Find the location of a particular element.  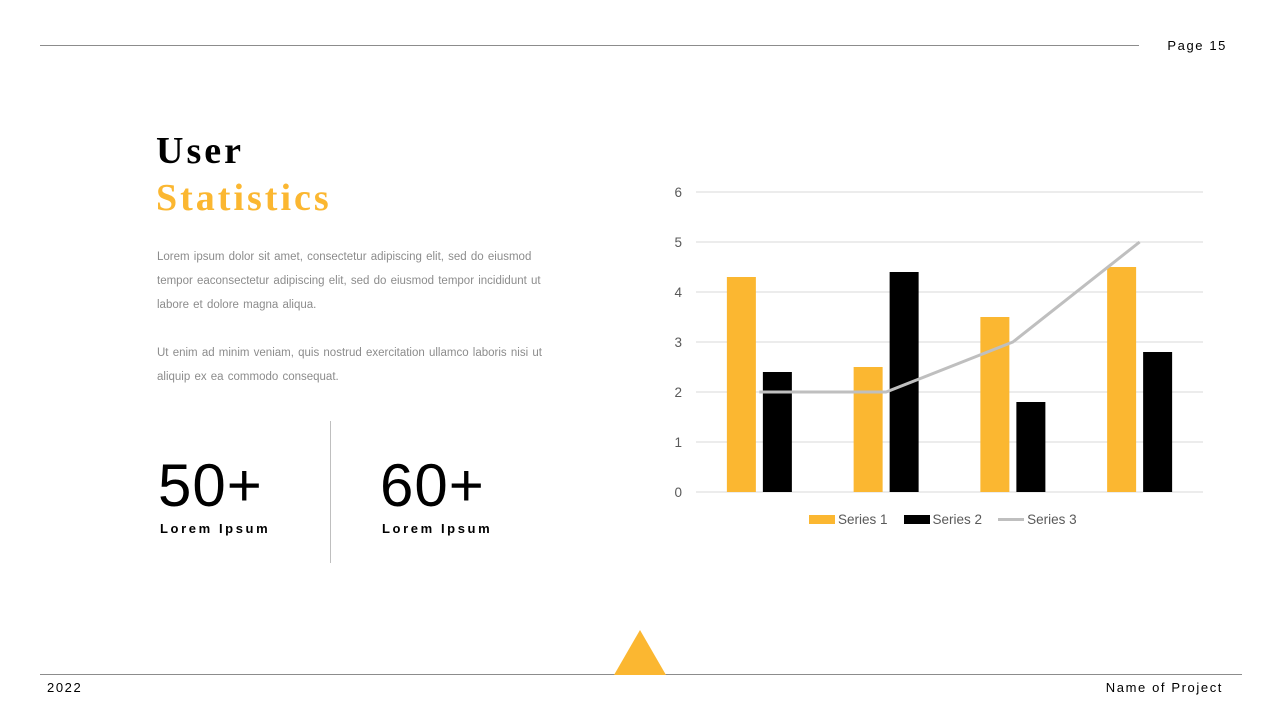

y-tick-label: 5 is located at coordinates (678, 242).